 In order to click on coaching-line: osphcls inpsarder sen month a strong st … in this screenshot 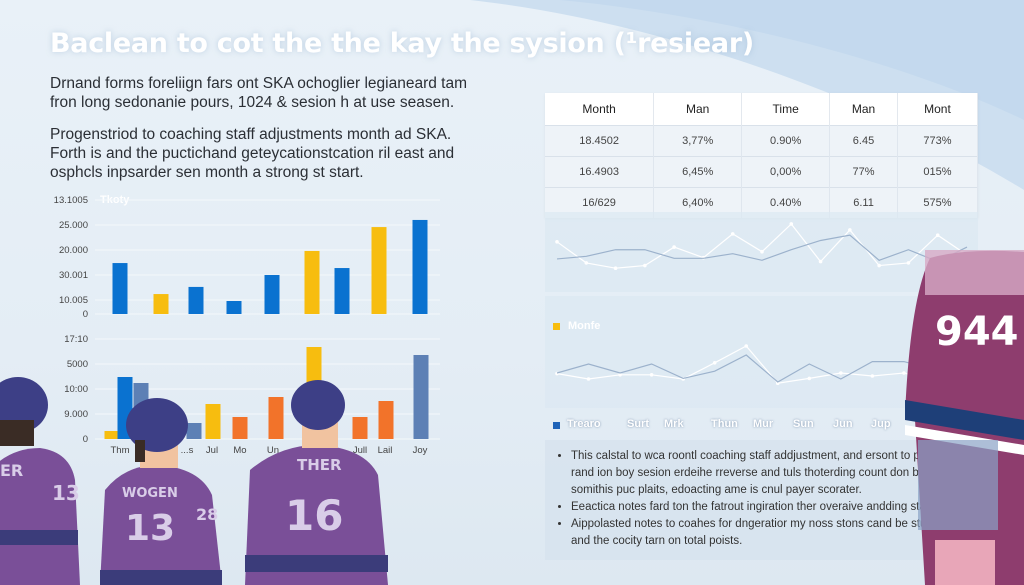, I will do `click(207, 172)`.